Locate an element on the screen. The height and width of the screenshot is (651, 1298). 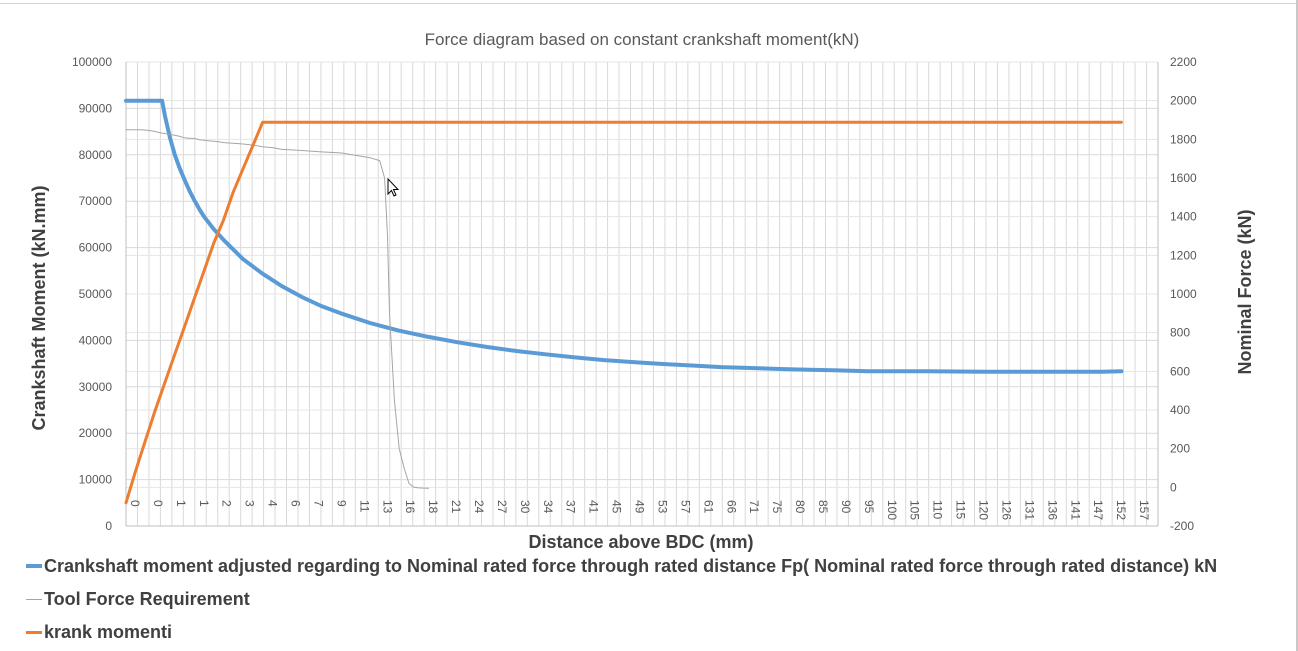
x-tick-label: 27 is located at coordinates (502, 507).